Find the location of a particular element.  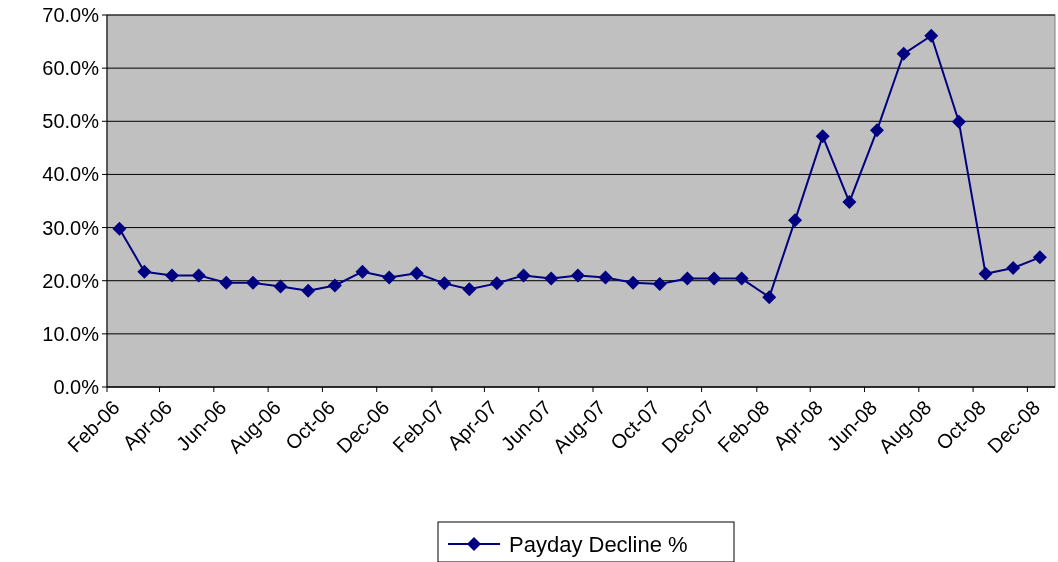

y-tick-label: 60.0% is located at coordinates (71, 68).